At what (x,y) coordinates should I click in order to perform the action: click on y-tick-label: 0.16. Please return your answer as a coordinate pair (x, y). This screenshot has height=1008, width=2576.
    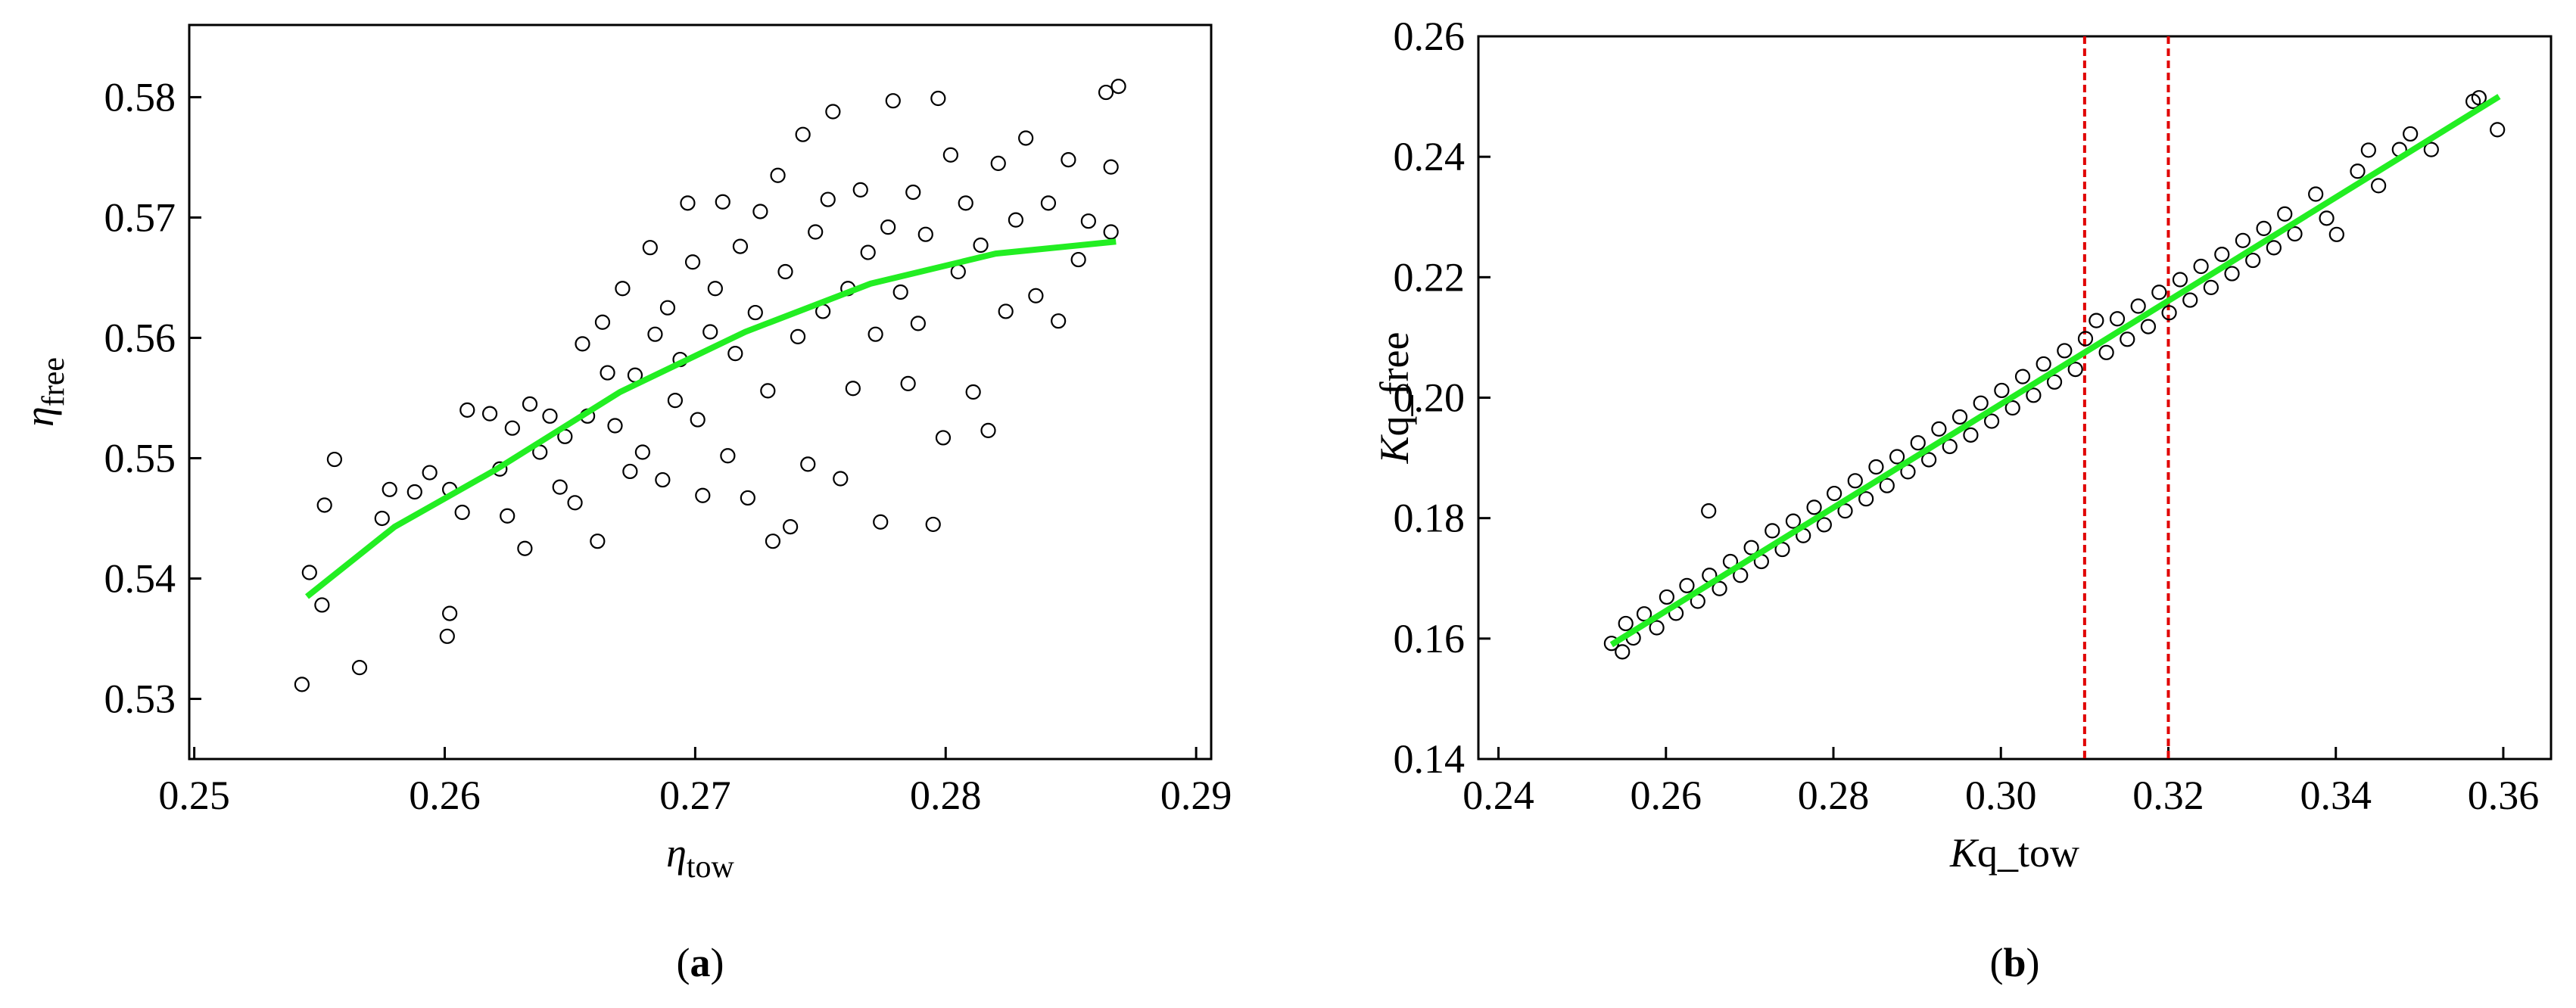
    Looking at the image, I should click on (1430, 639).